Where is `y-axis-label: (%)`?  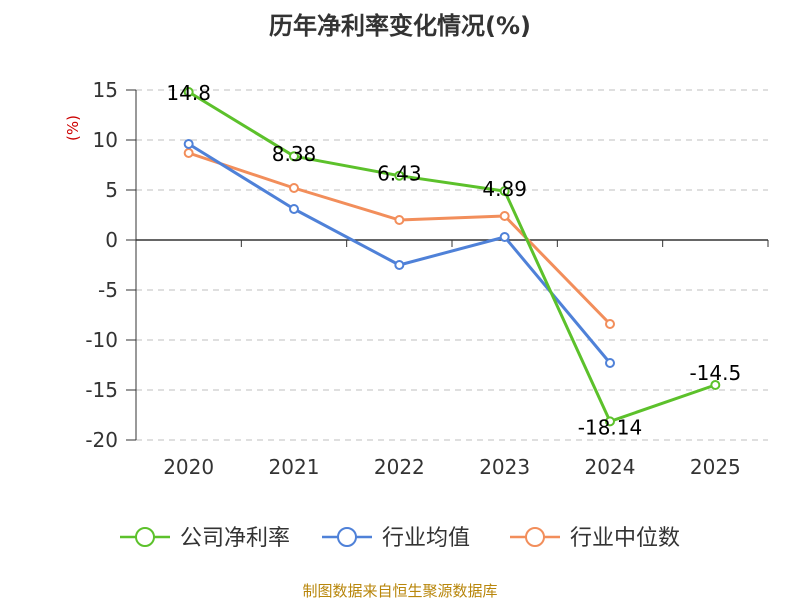
y-axis-label: (%) is located at coordinates (73, 128).